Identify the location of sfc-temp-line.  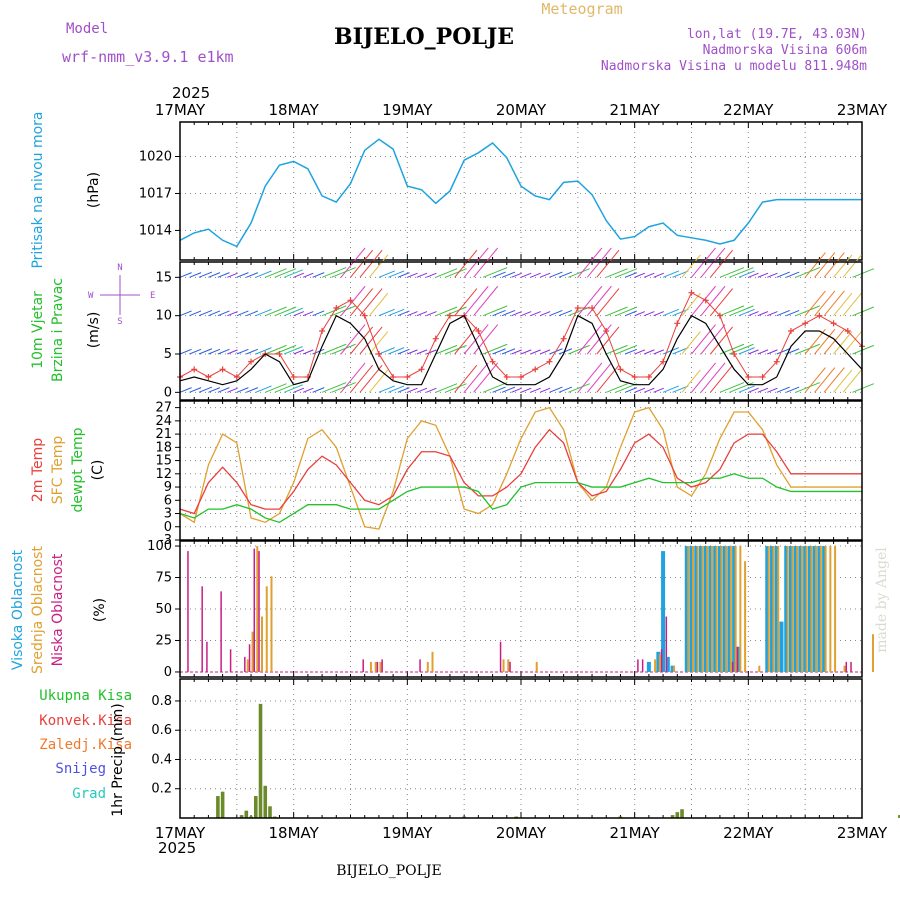
(520, 468).